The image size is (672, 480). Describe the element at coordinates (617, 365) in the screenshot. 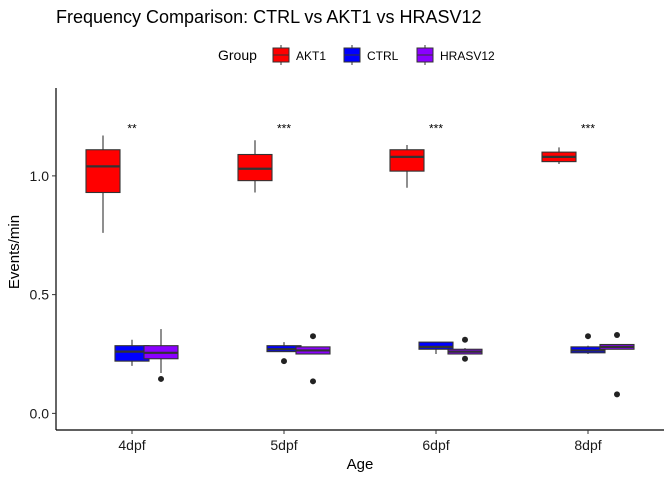

I see `box-hrasv12-8dpf` at that location.